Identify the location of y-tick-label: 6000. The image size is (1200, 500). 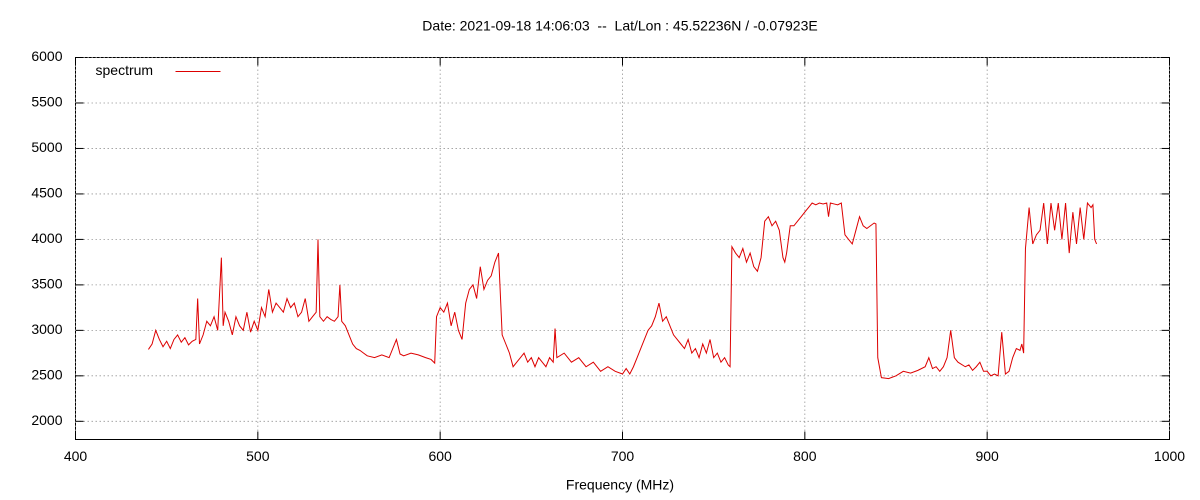
(46, 56).